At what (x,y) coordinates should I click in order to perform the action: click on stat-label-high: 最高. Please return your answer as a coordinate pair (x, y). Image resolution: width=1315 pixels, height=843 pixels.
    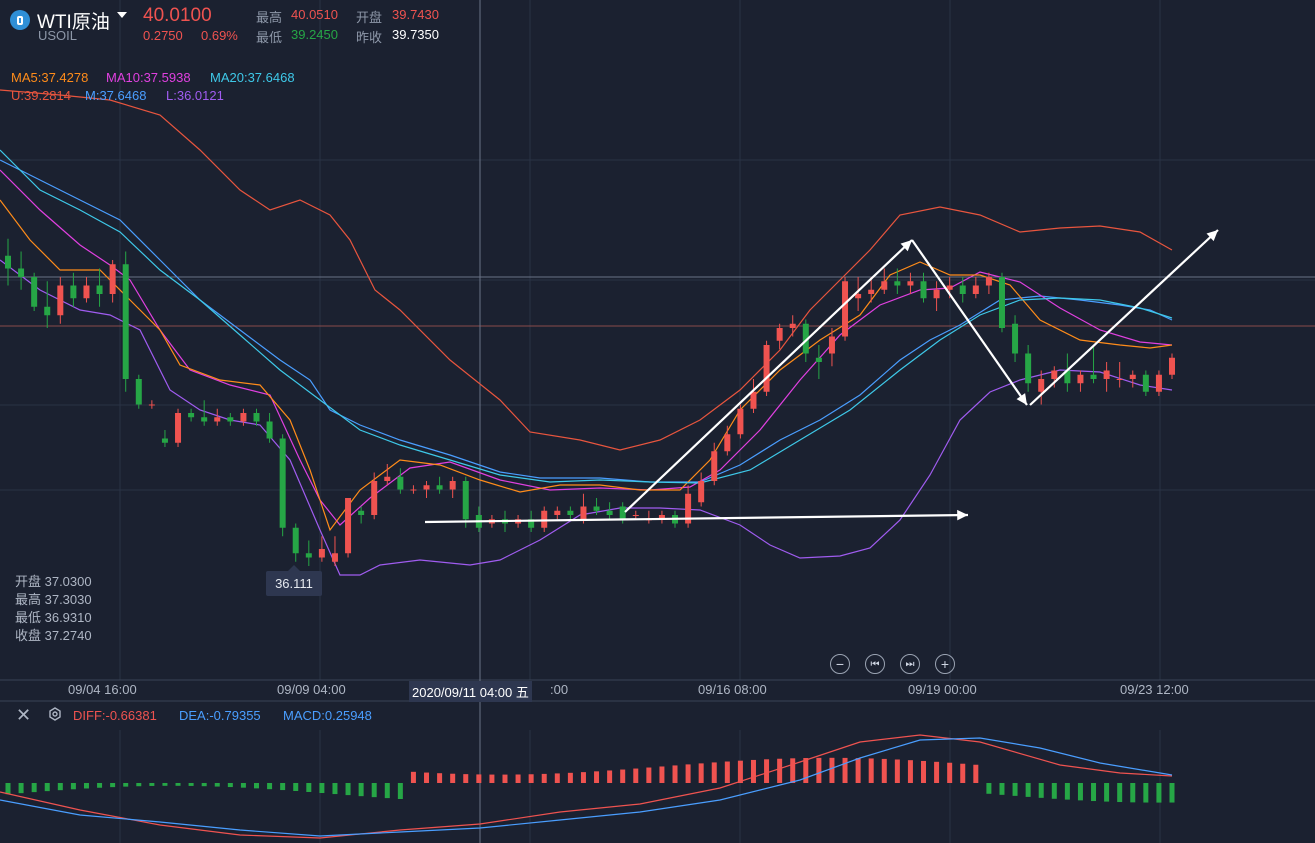
    Looking at the image, I should click on (269, 17).